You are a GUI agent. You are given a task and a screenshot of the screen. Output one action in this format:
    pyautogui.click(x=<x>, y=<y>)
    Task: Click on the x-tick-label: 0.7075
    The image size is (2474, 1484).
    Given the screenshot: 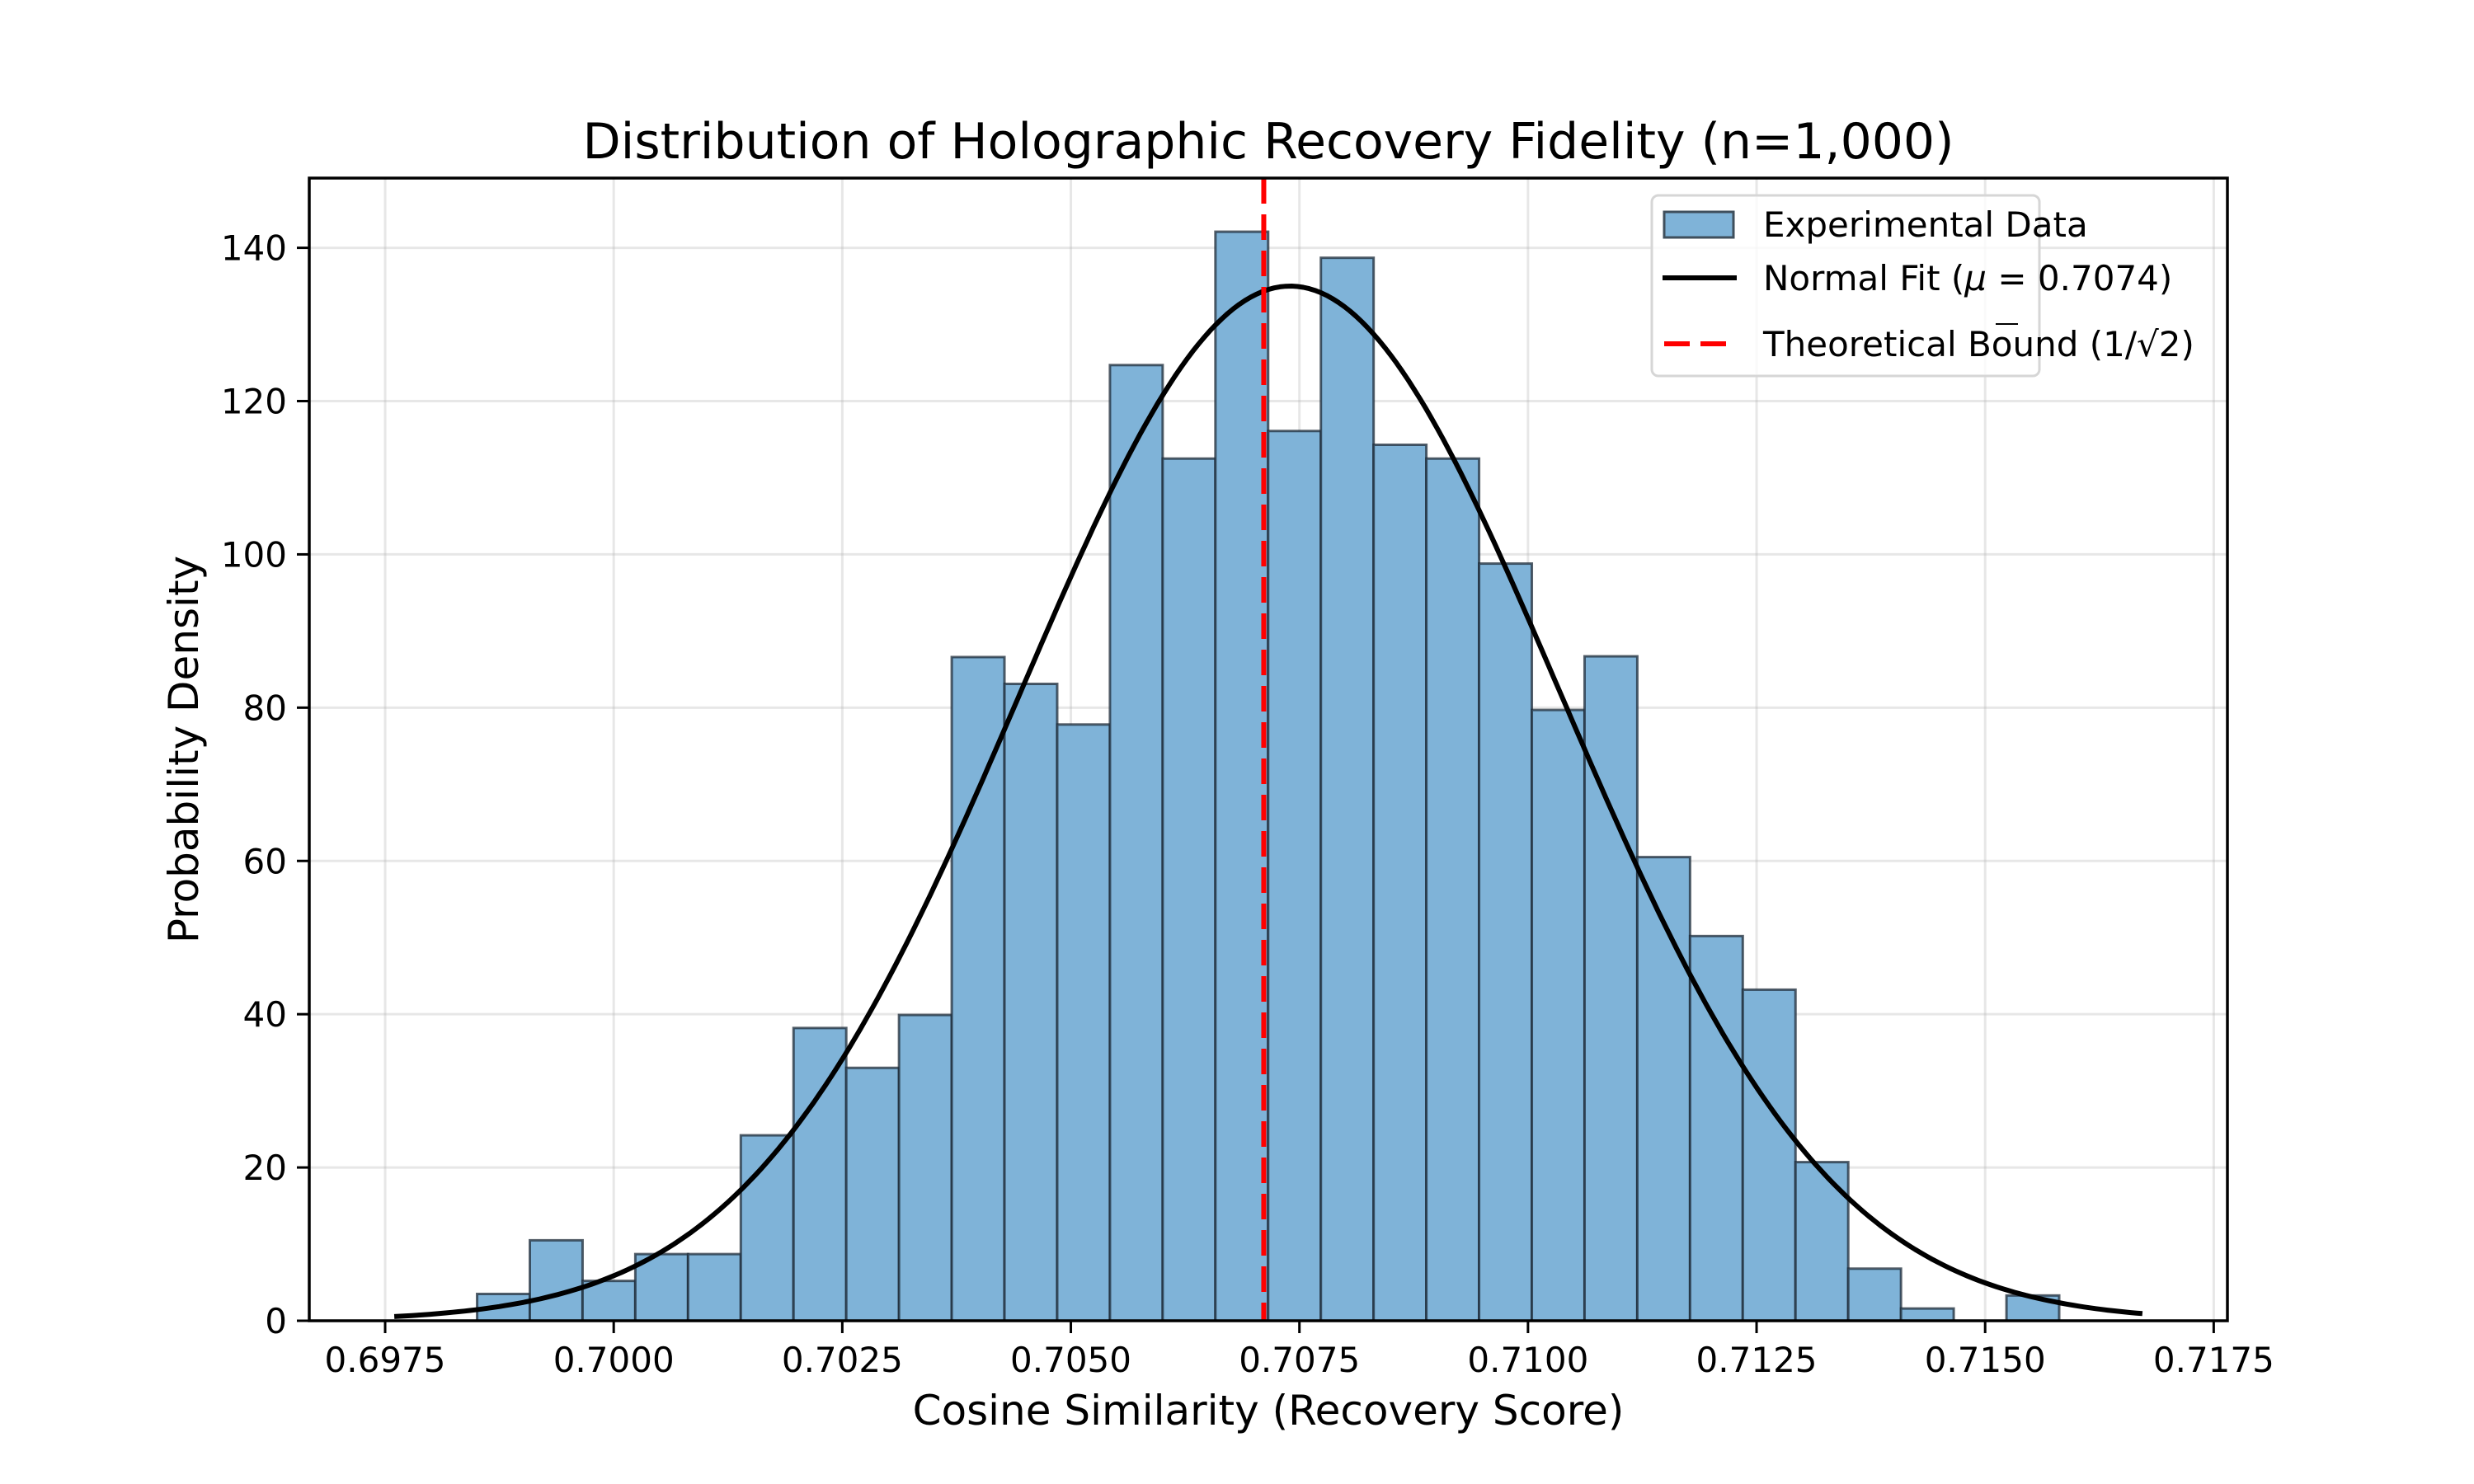 What is the action you would take?
    pyautogui.click(x=1299, y=1360)
    